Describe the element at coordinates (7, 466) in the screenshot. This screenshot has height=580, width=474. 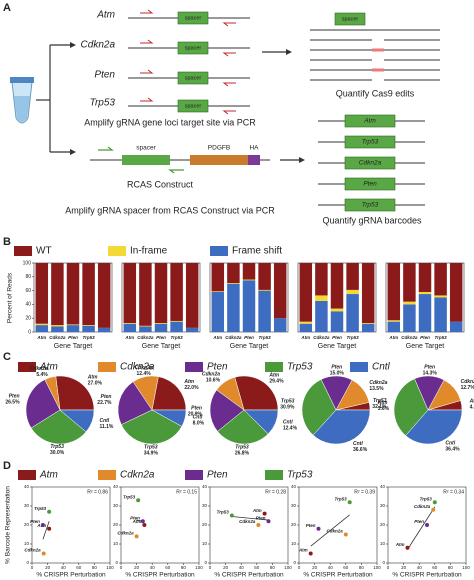
I see `panel-letter: D` at that location.